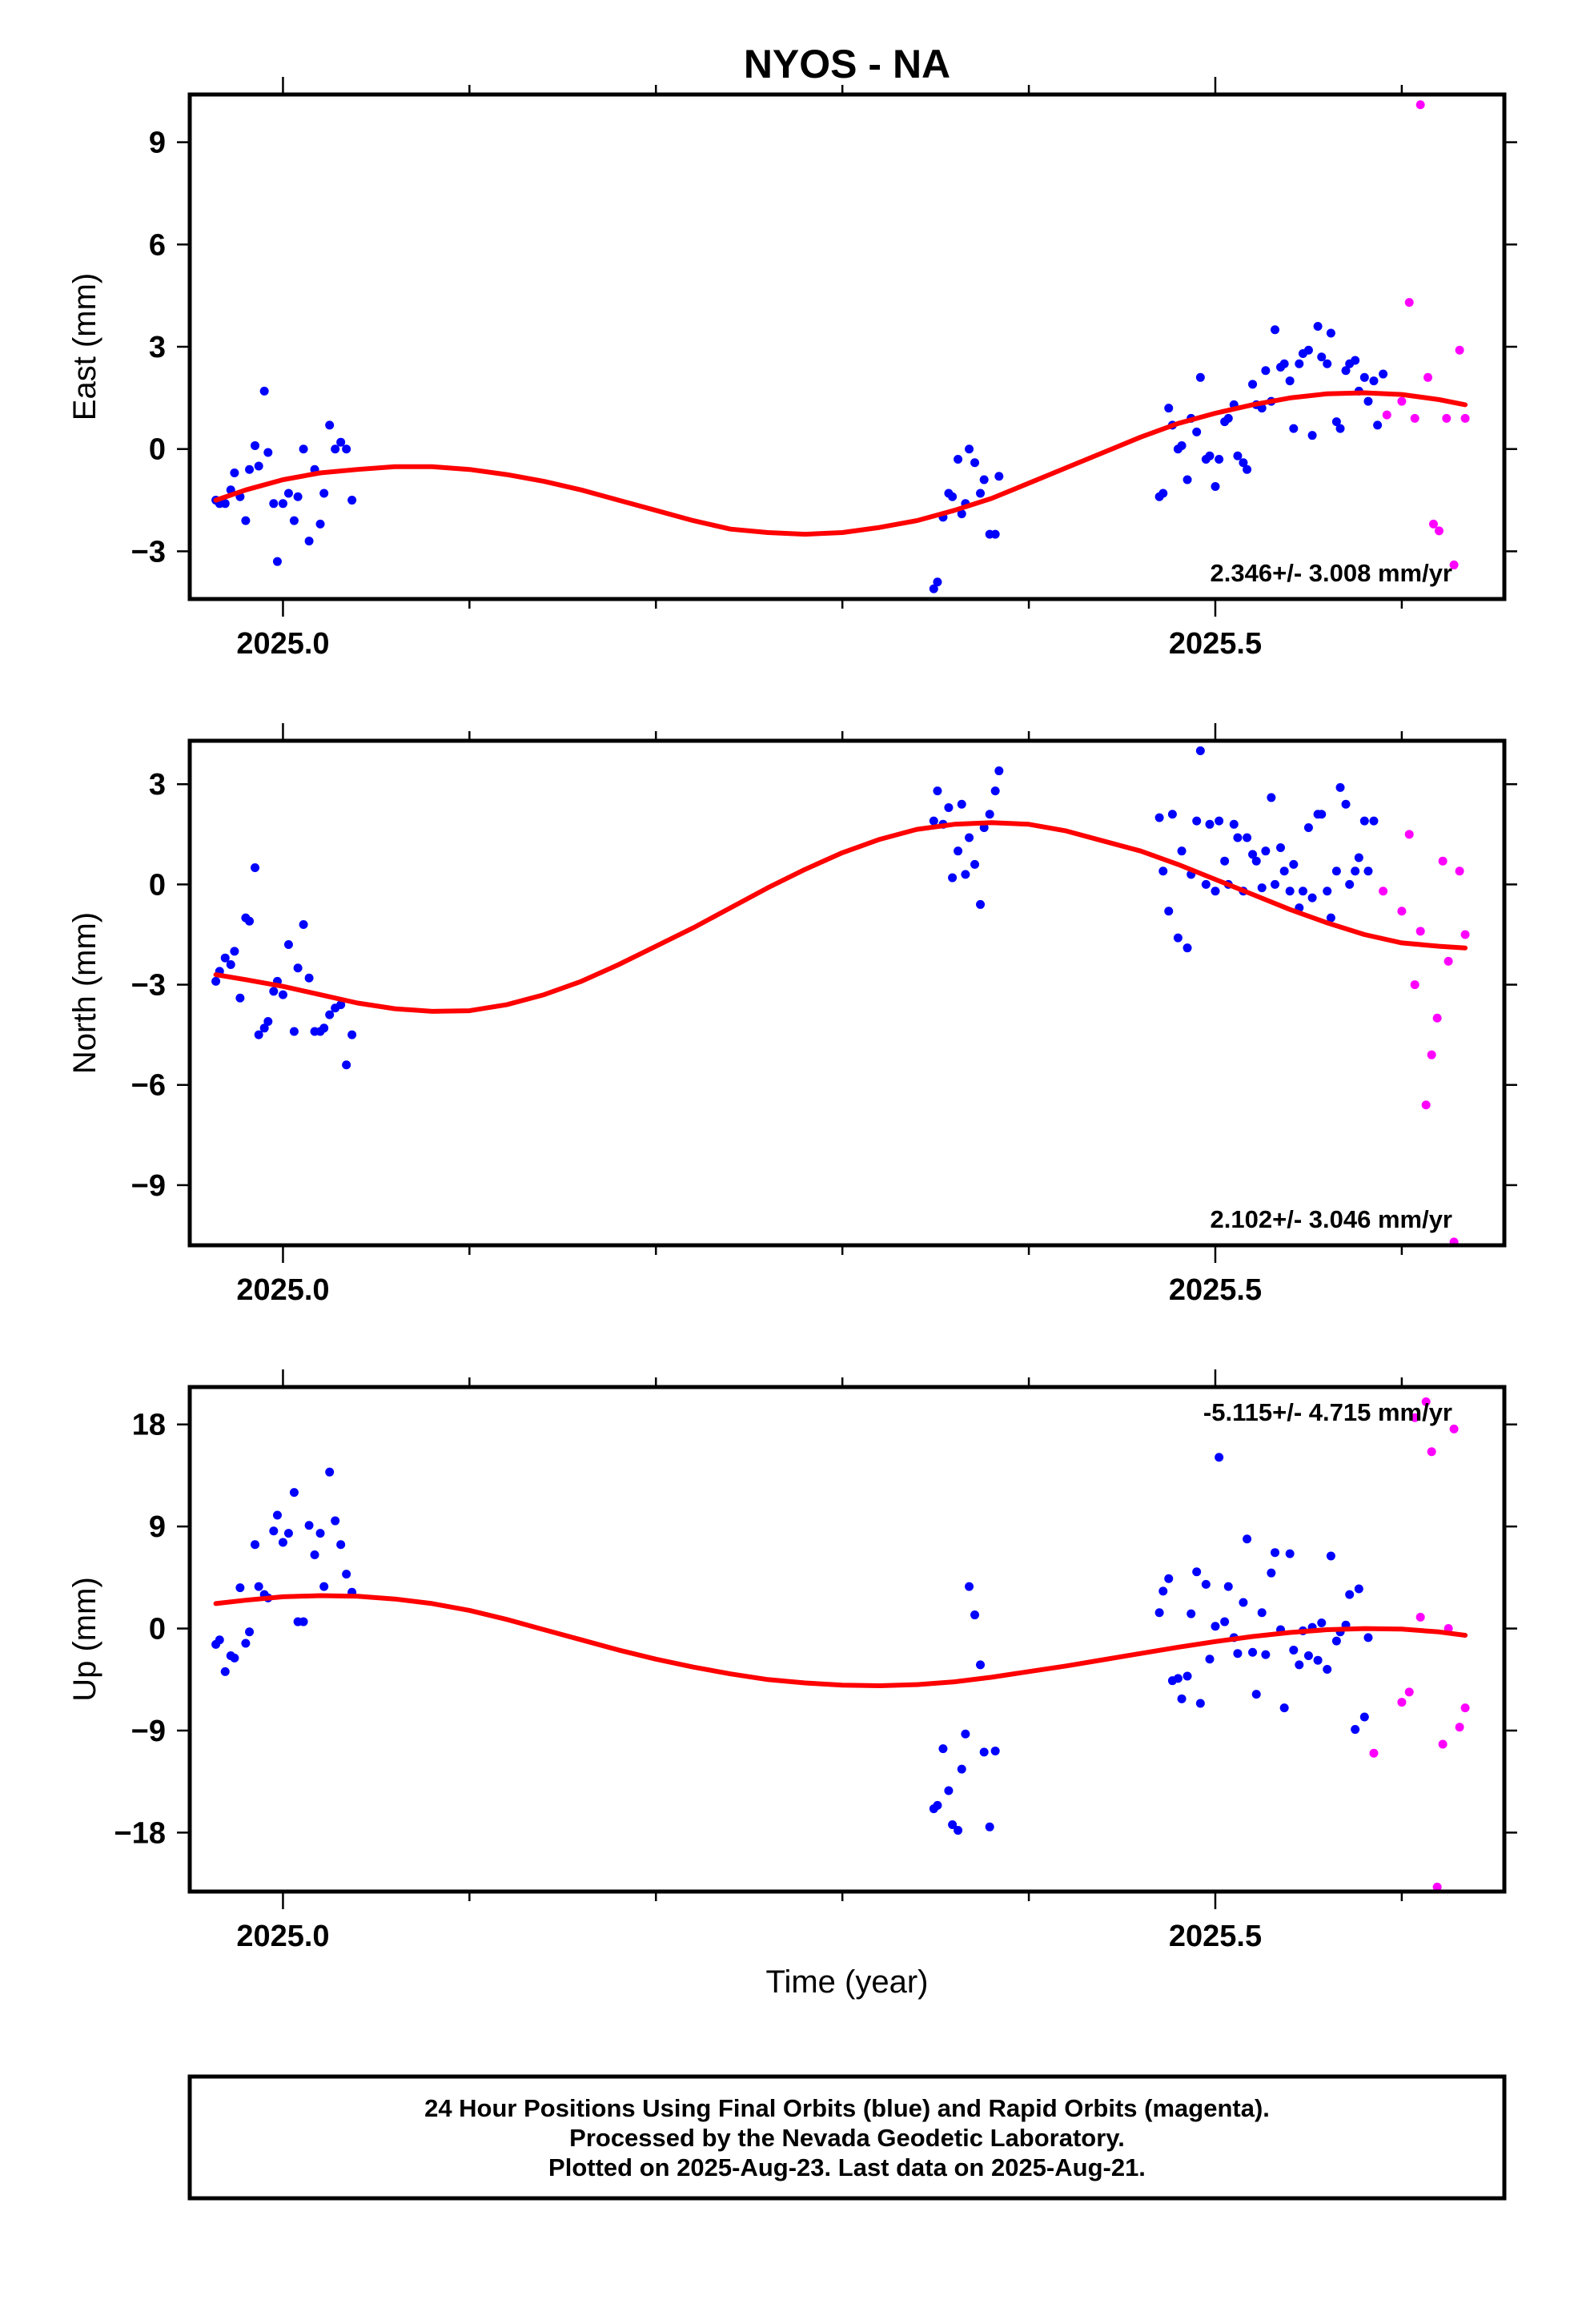 Image resolution: width=1582 pixels, height=2324 pixels. I want to click on up-y-axis-label: Up (mm), so click(84, 1639).